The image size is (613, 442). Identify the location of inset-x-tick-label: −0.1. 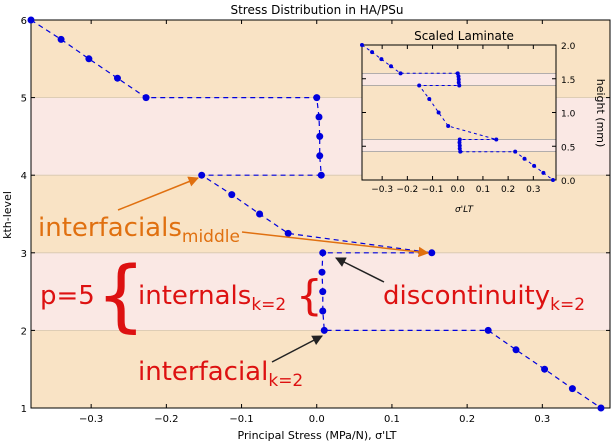
(433, 190).